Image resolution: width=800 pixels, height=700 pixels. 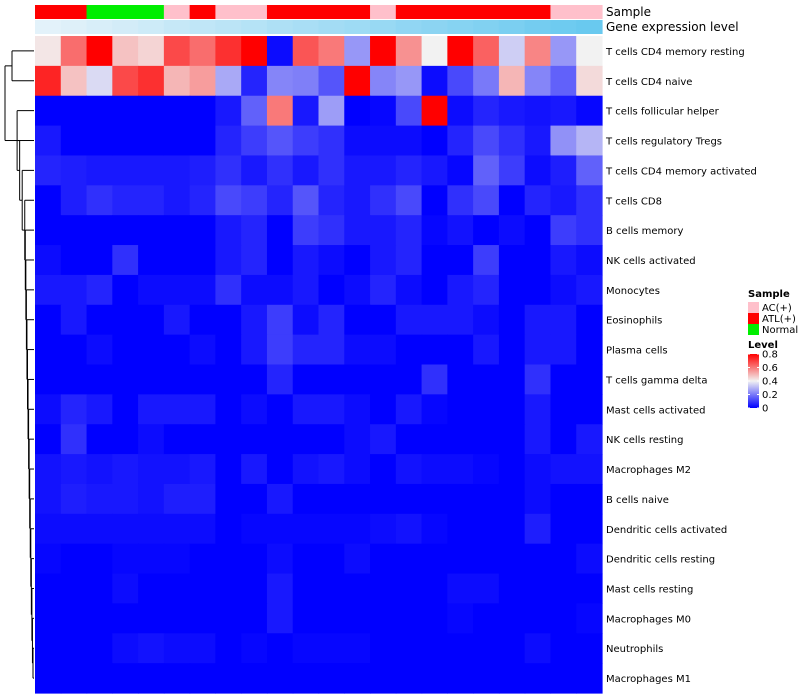 I want to click on sample-legend-label: AC(+), so click(x=777, y=308).